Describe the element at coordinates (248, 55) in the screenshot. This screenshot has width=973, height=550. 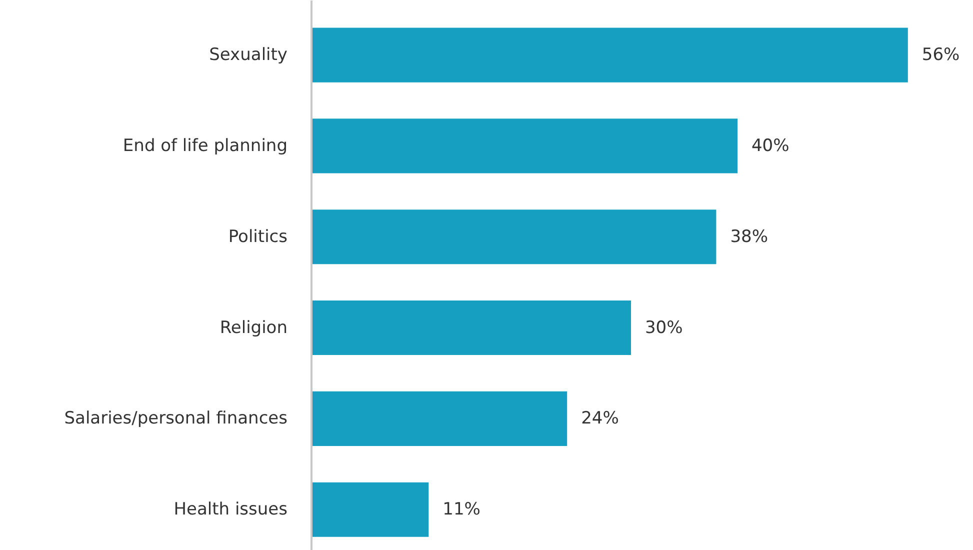
I see `y-tick-label: Sexuality` at that location.